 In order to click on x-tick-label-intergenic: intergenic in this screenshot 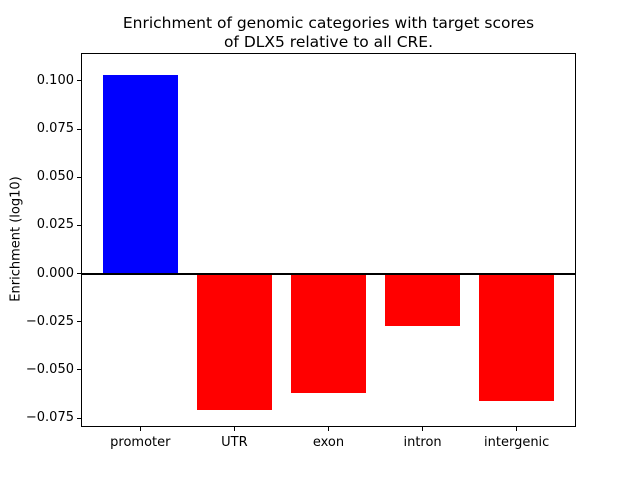, I will do `click(517, 442)`.